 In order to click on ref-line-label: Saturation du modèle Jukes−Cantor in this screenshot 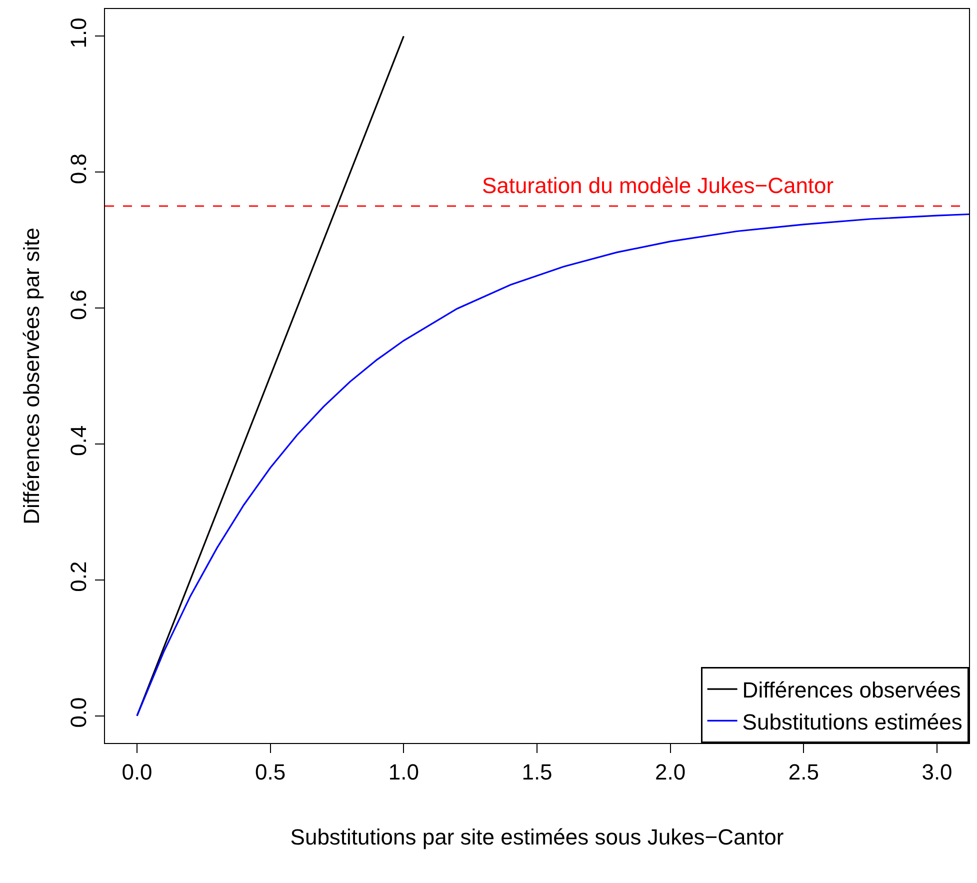, I will do `click(658, 185)`.